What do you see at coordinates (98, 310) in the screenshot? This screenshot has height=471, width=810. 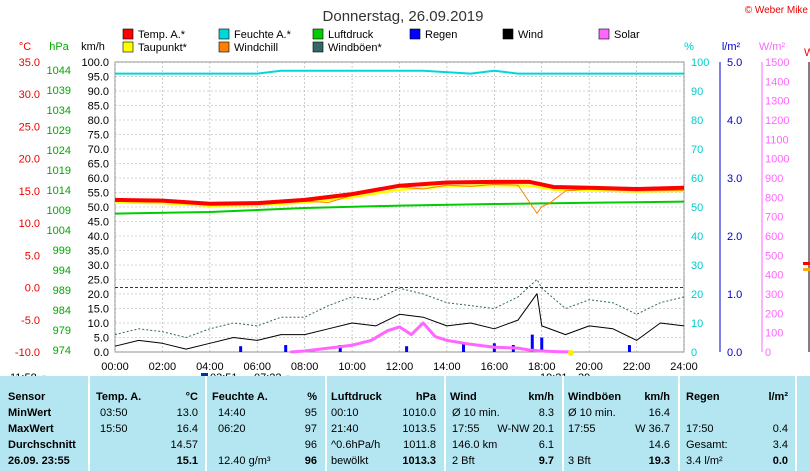 I see `wind-tick-label: 15.0` at bounding box center [98, 310].